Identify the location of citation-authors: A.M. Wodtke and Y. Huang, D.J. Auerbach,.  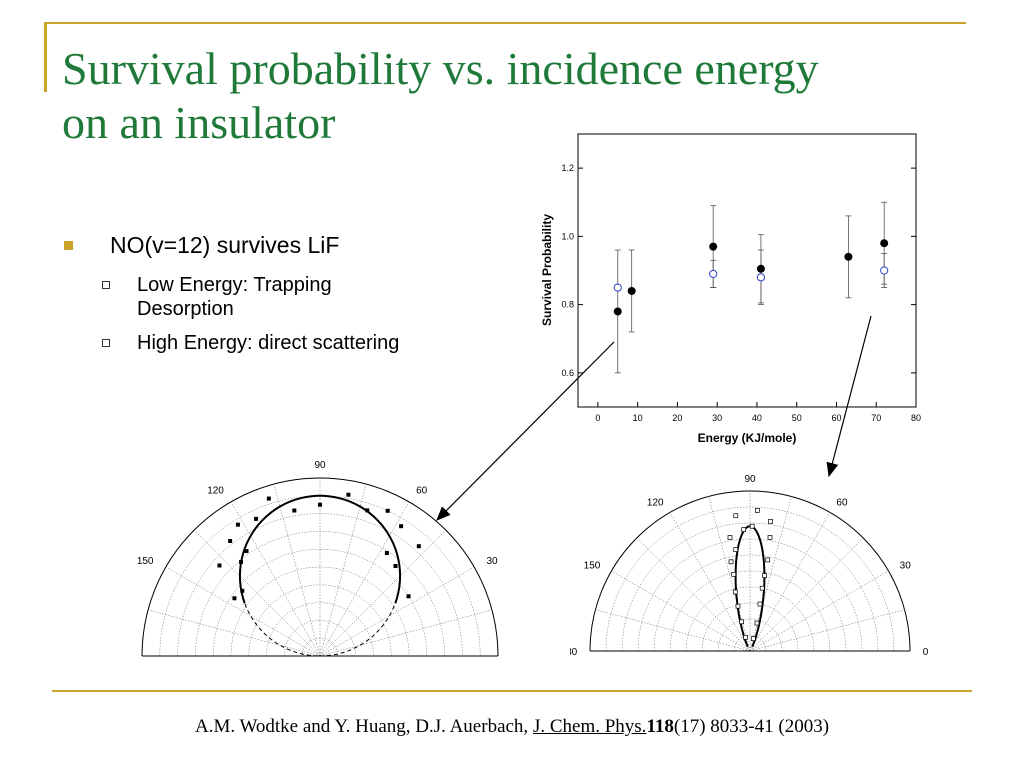
(361, 726).